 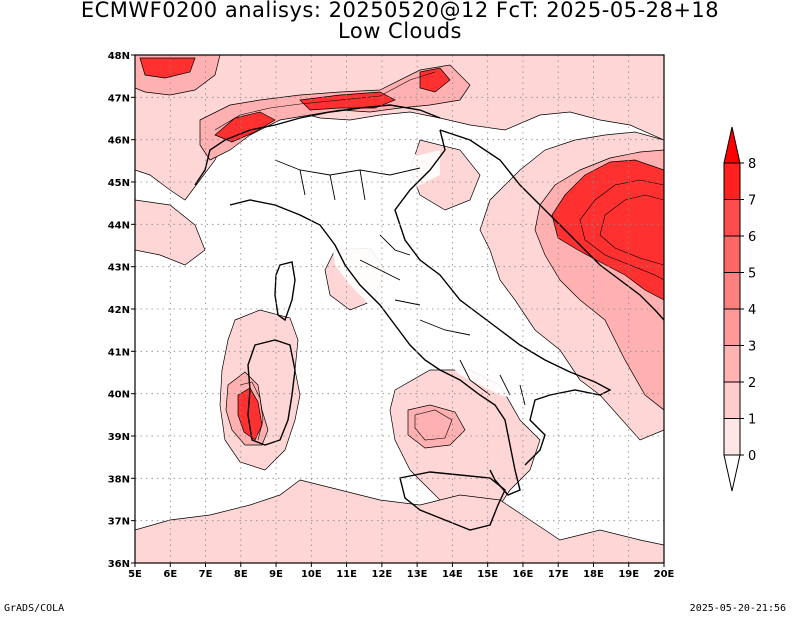 What do you see at coordinates (593, 574) in the screenshot?
I see `lon-tick-label: 18E` at bounding box center [593, 574].